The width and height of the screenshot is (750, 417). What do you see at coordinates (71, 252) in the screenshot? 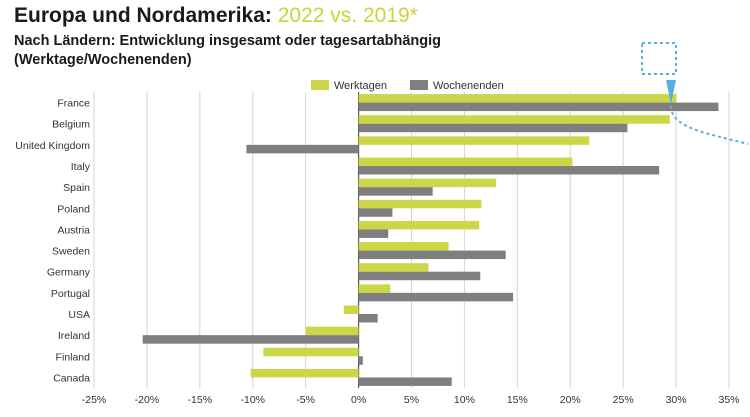
I see `category-label: Sweden` at bounding box center [71, 252].